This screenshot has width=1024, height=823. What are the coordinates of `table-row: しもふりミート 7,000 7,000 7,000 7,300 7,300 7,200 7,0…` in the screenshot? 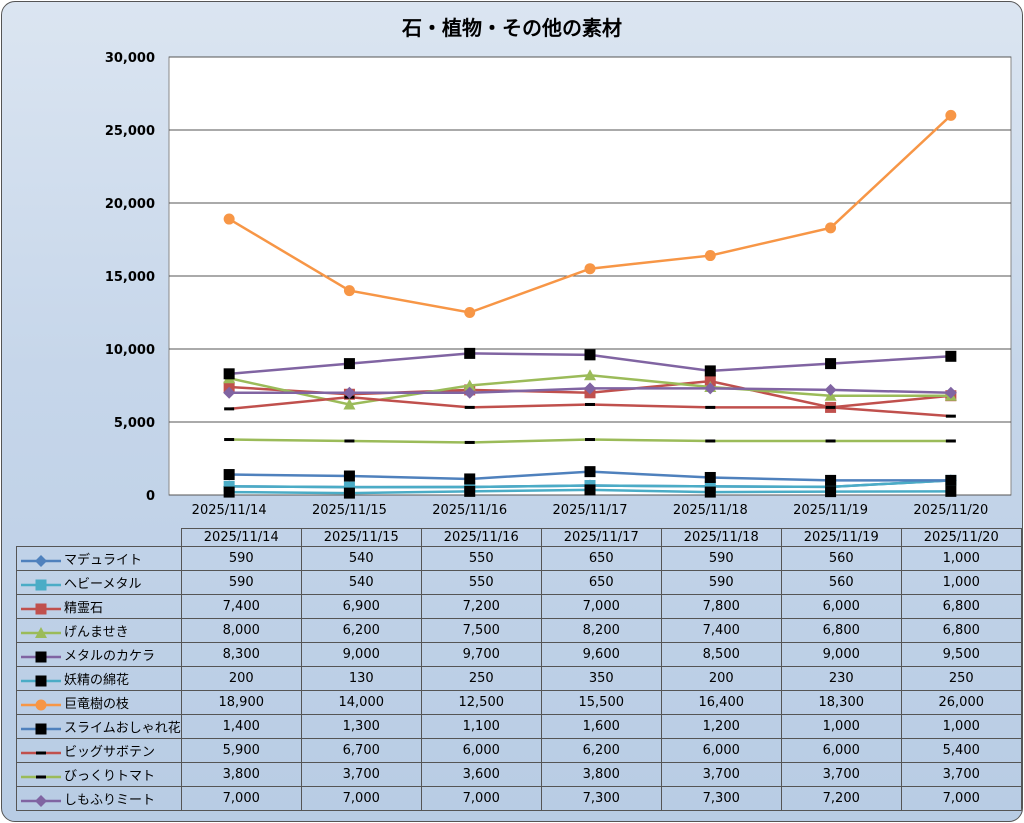 It's located at (519, 798).